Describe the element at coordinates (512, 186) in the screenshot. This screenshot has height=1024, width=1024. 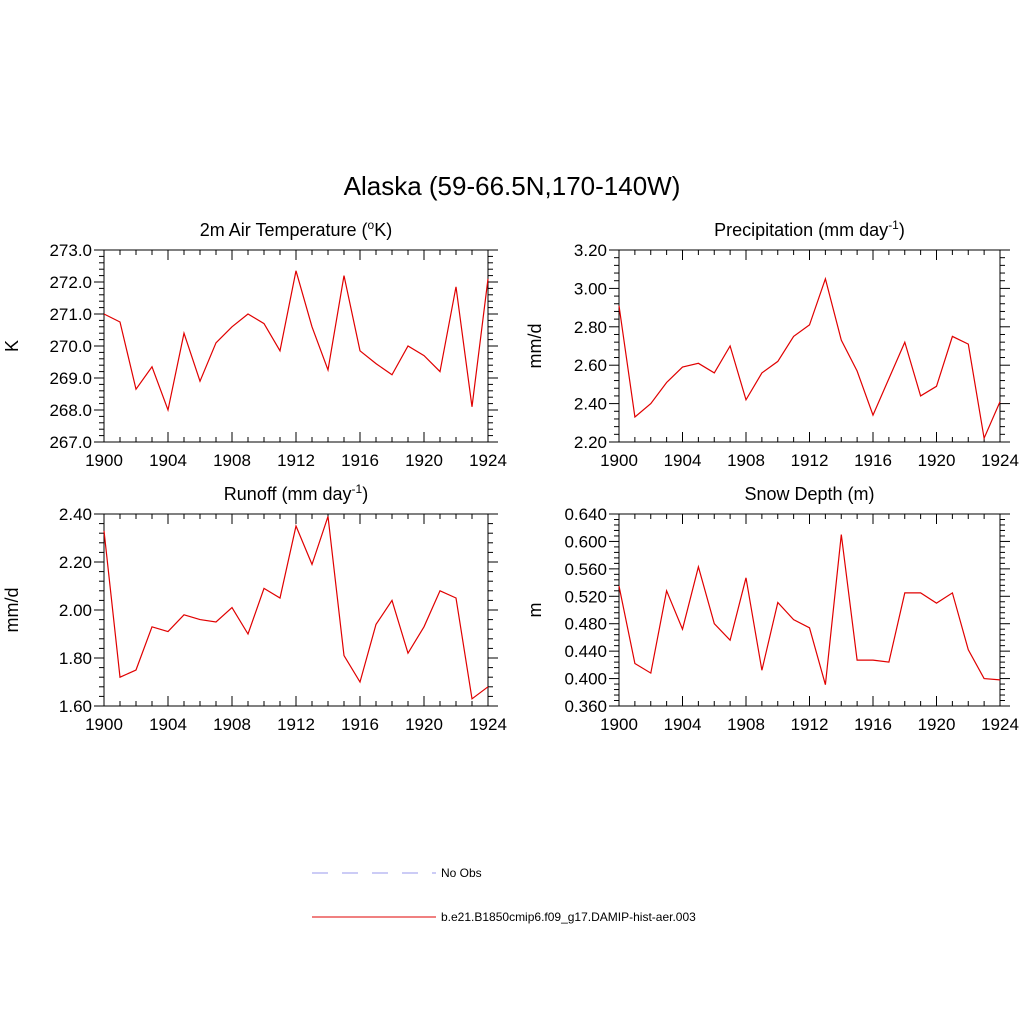
I see `figure-title: Alaska (59-66.5N,170-140W)` at that location.